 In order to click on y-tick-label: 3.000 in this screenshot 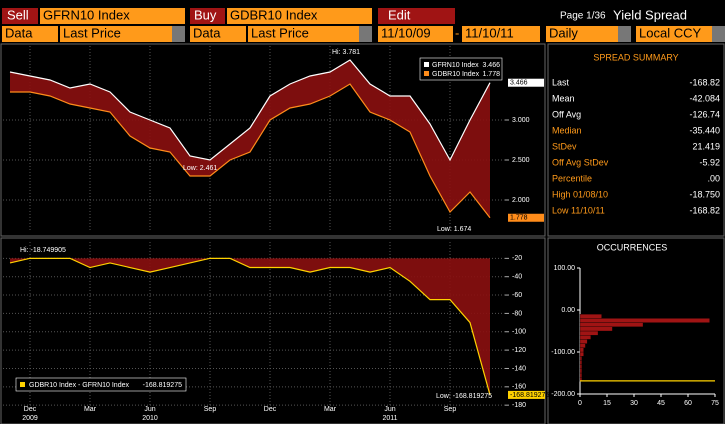, I will do `click(521, 120)`.